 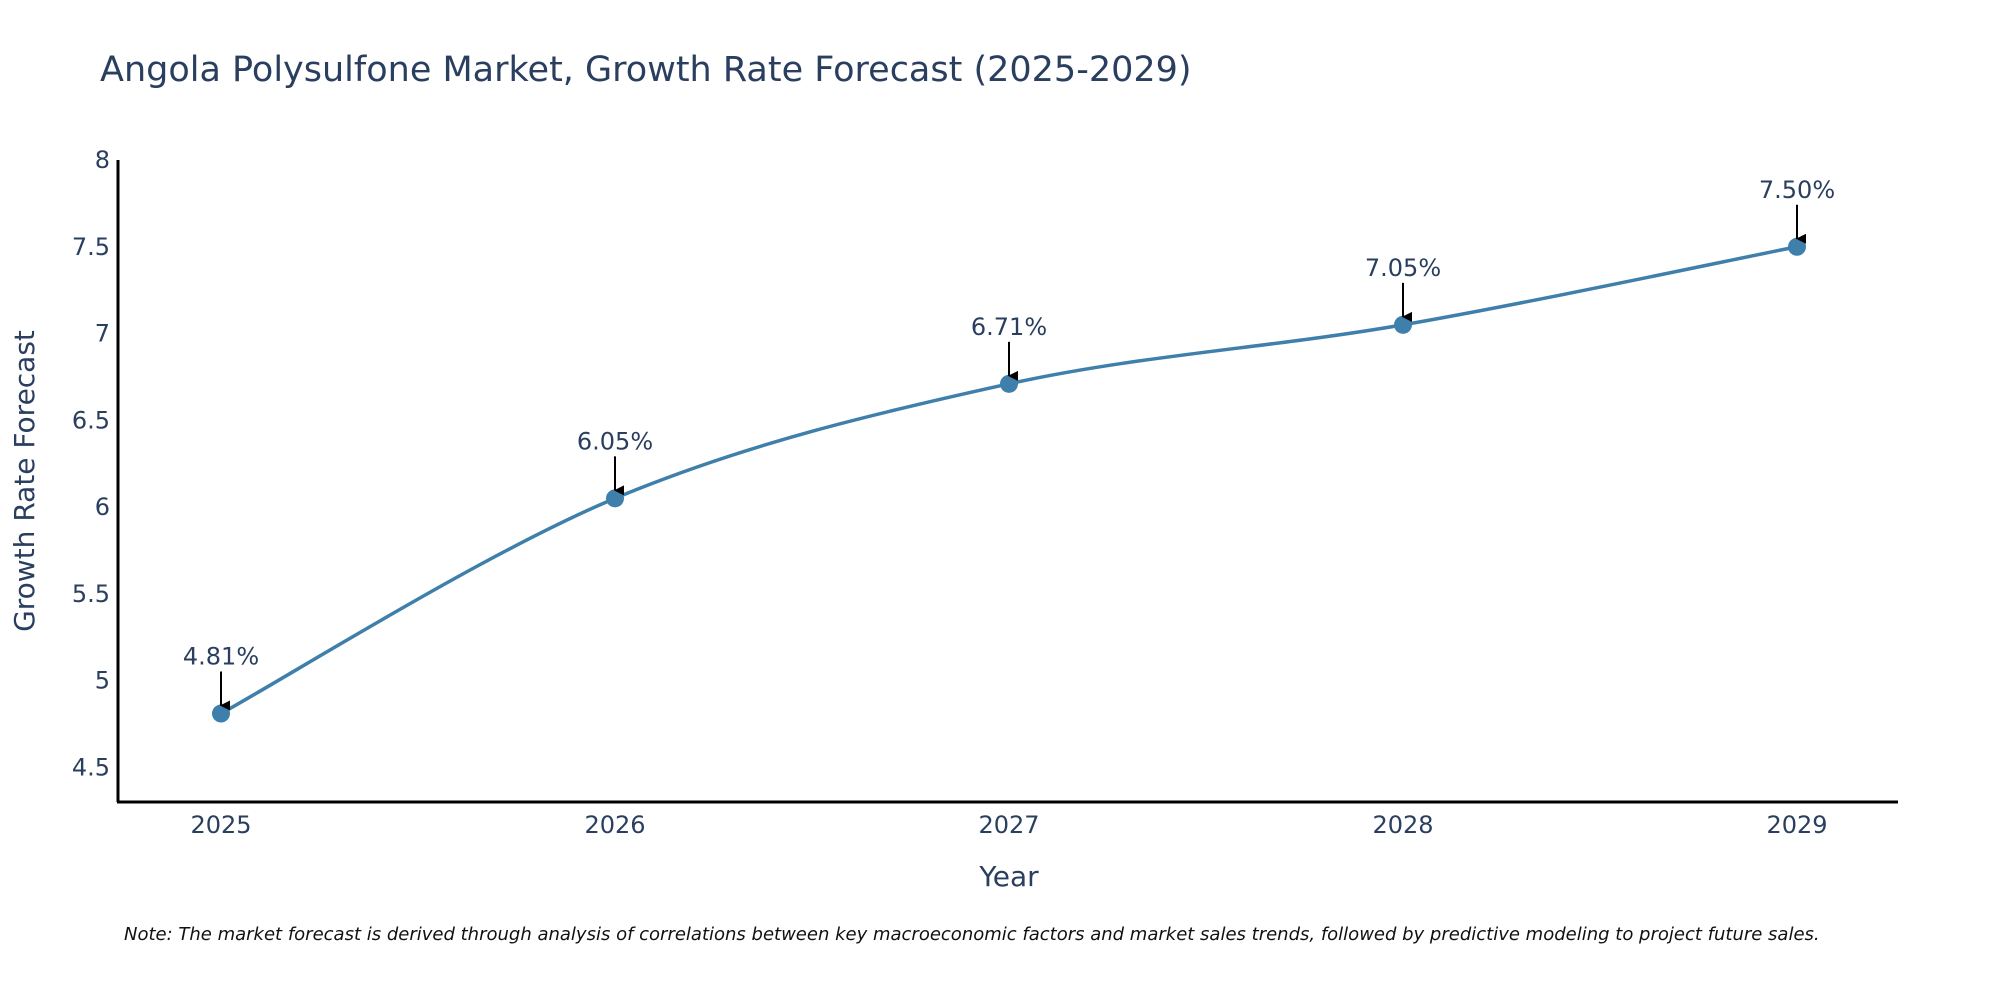 What do you see at coordinates (91, 594) in the screenshot?
I see `y-tick-label: 5.5` at bounding box center [91, 594].